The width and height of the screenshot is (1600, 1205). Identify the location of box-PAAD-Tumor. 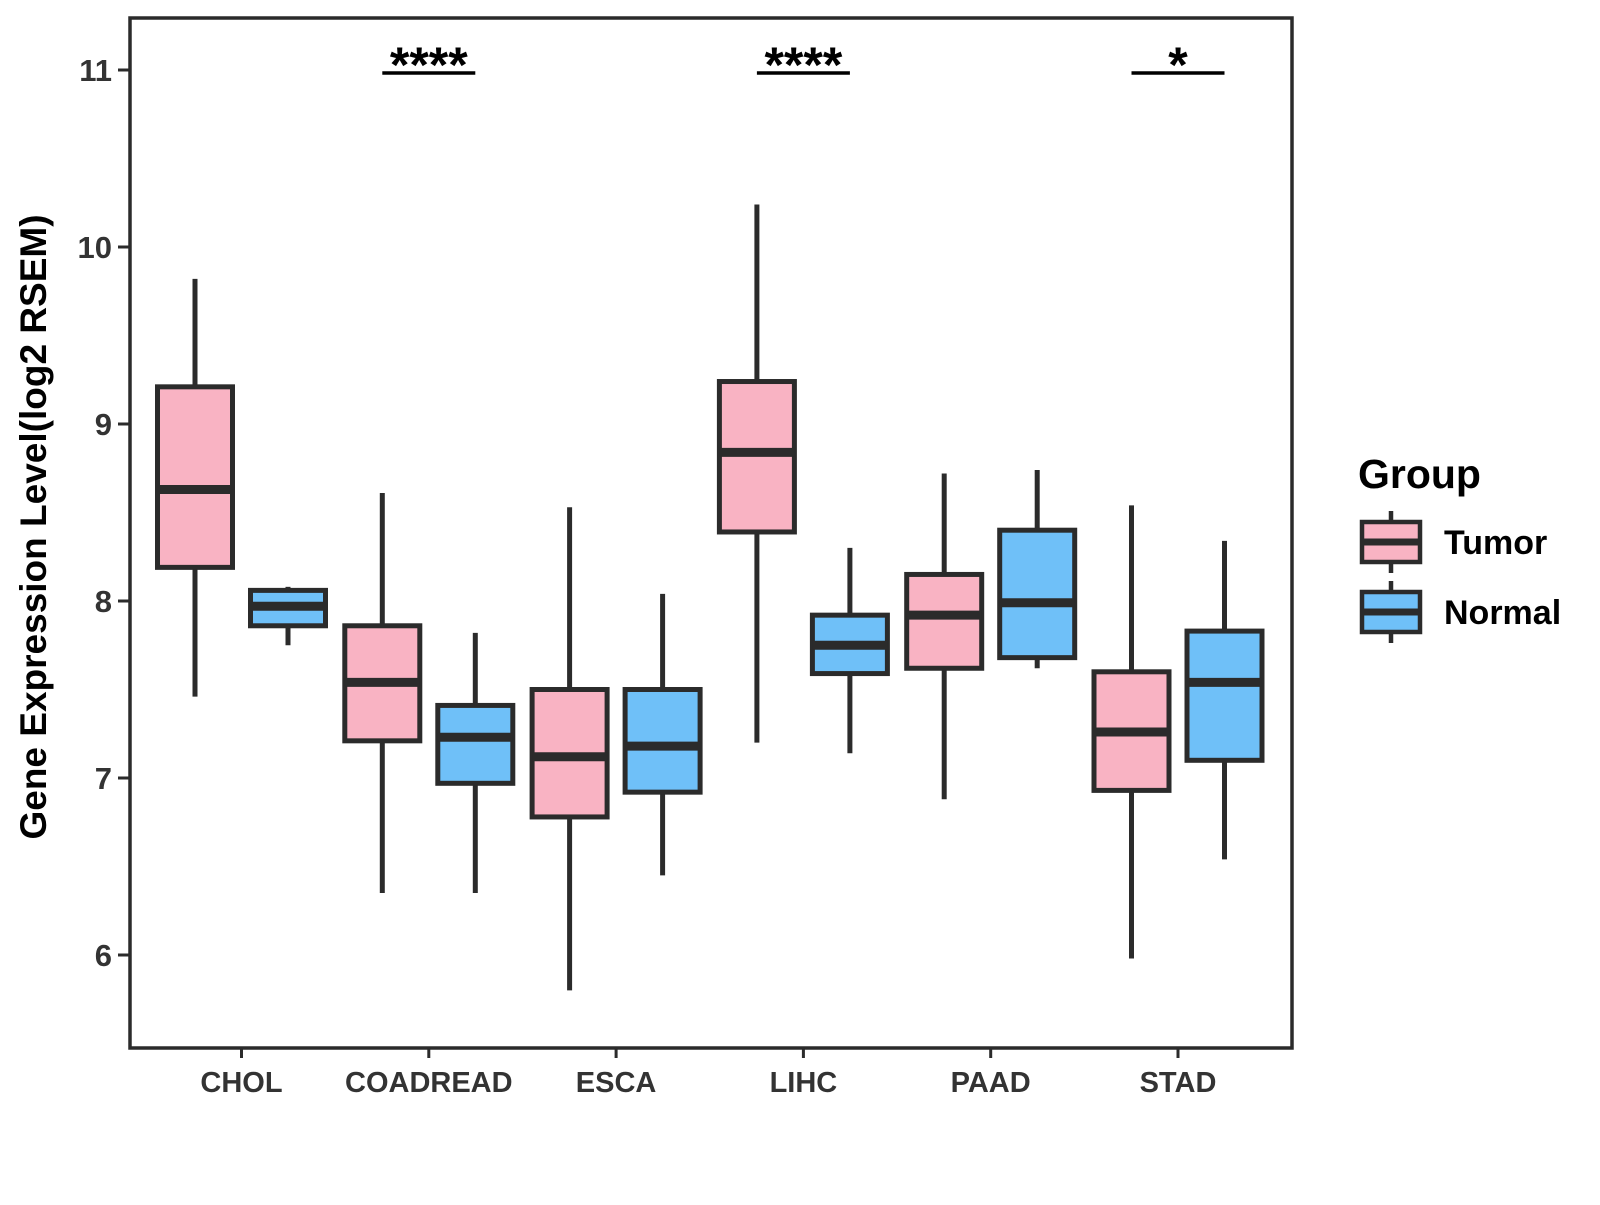
(944, 636).